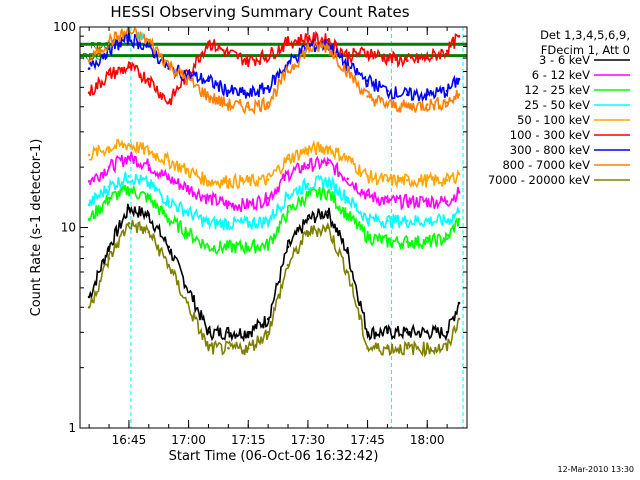 The width and height of the screenshot is (640, 480). Describe the element at coordinates (553, 120) in the screenshot. I see `legend-label-4: 50 - 100 keV` at that location.